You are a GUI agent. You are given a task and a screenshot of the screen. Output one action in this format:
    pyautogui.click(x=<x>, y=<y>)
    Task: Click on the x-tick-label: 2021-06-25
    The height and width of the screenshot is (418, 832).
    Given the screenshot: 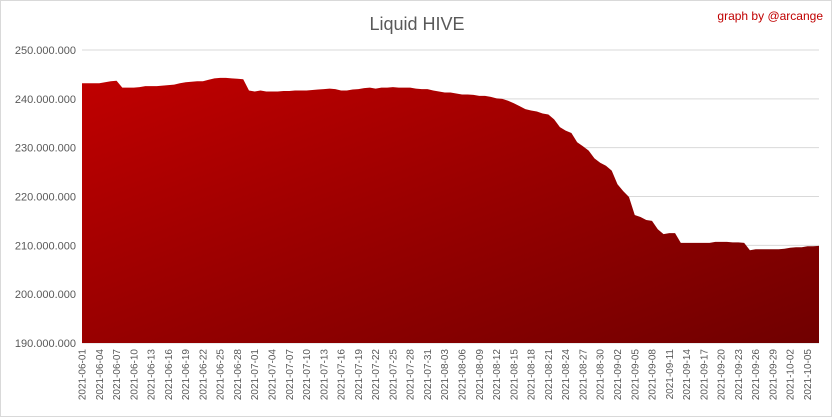 What is the action you would take?
    pyautogui.click(x=221, y=375)
    